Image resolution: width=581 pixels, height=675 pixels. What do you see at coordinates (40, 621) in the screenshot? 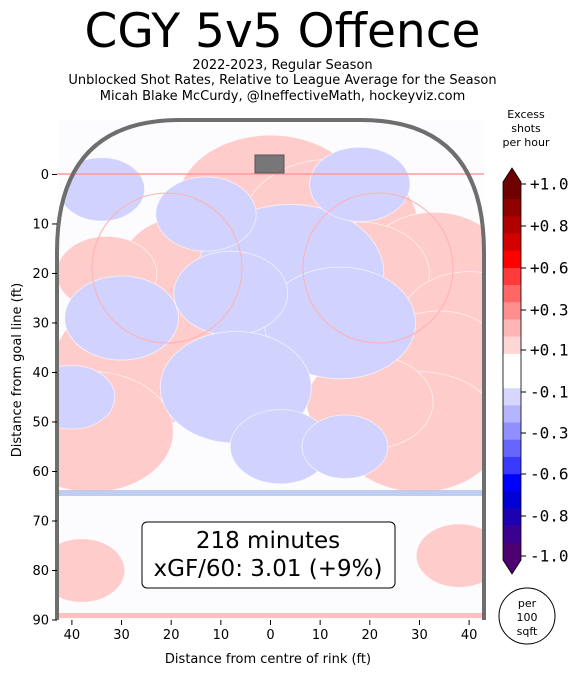
I see `y-tick-label: 90` at bounding box center [40, 621].